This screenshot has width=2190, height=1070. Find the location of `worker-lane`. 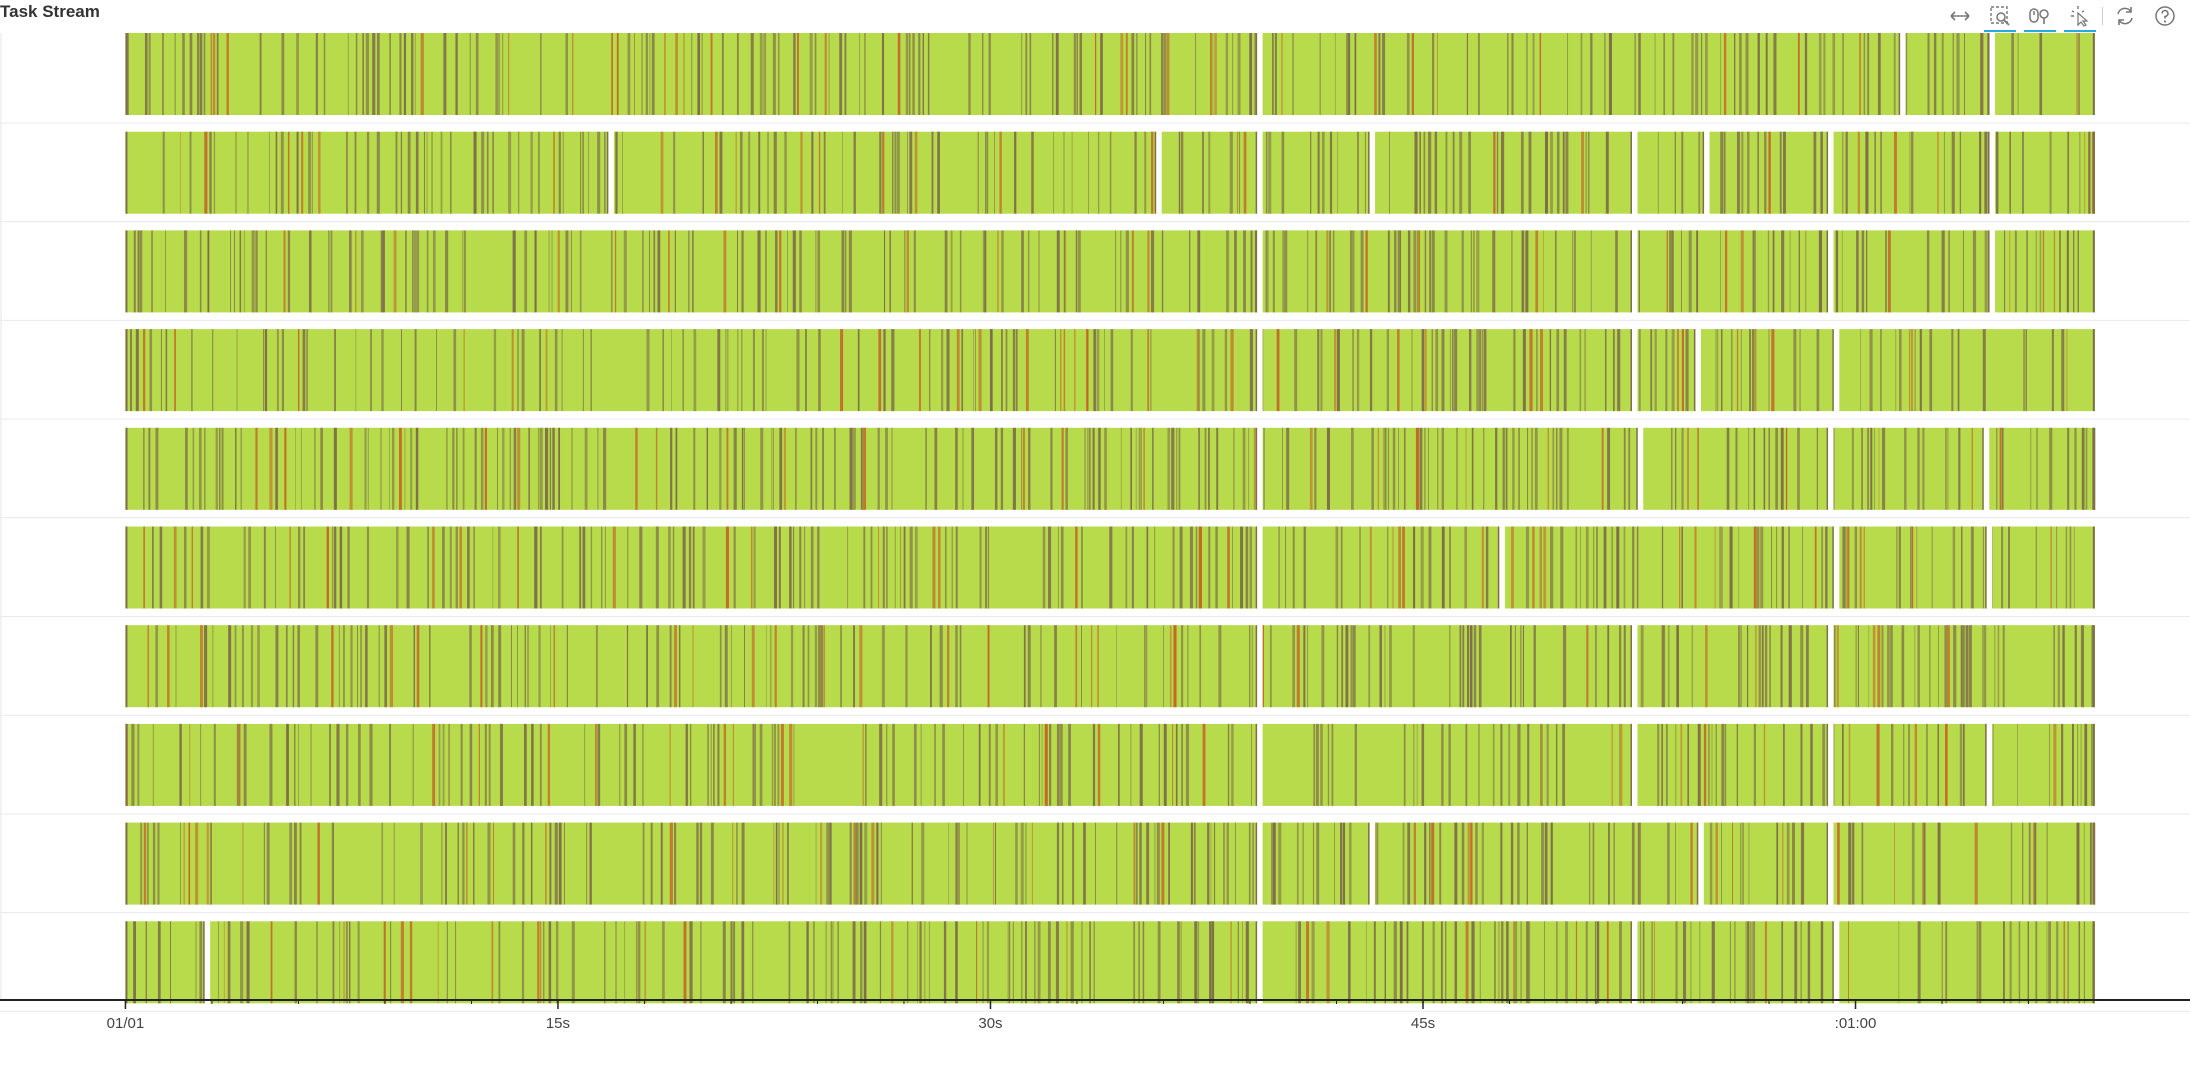

worker-lane is located at coordinates (1110, 172).